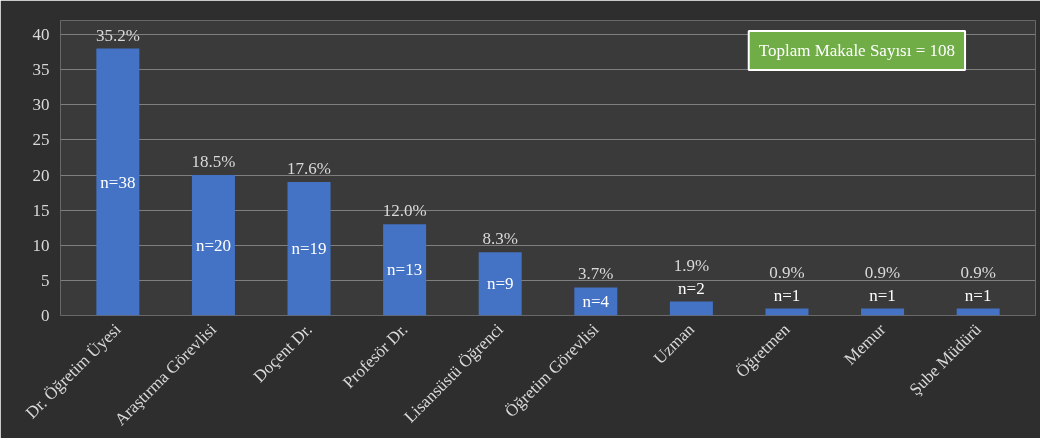  What do you see at coordinates (41, 70) in the screenshot?
I see `y-tick-label: 35` at bounding box center [41, 70].